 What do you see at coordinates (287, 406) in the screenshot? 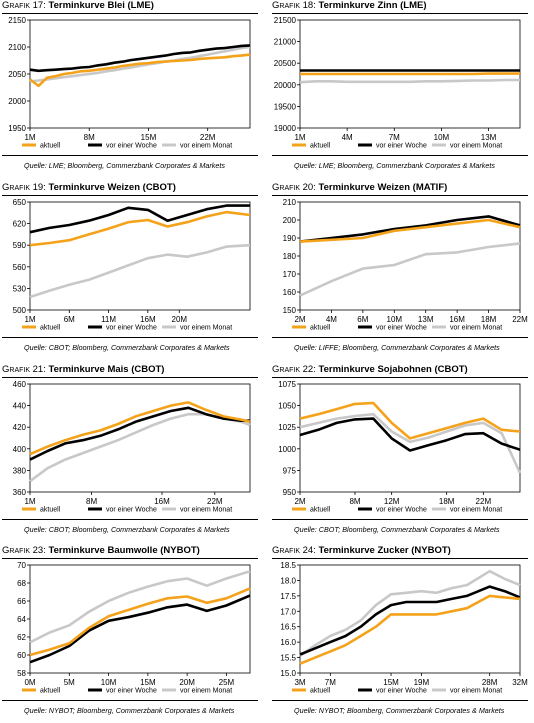
I see `y-tick-label: 1050` at bounding box center [287, 406].